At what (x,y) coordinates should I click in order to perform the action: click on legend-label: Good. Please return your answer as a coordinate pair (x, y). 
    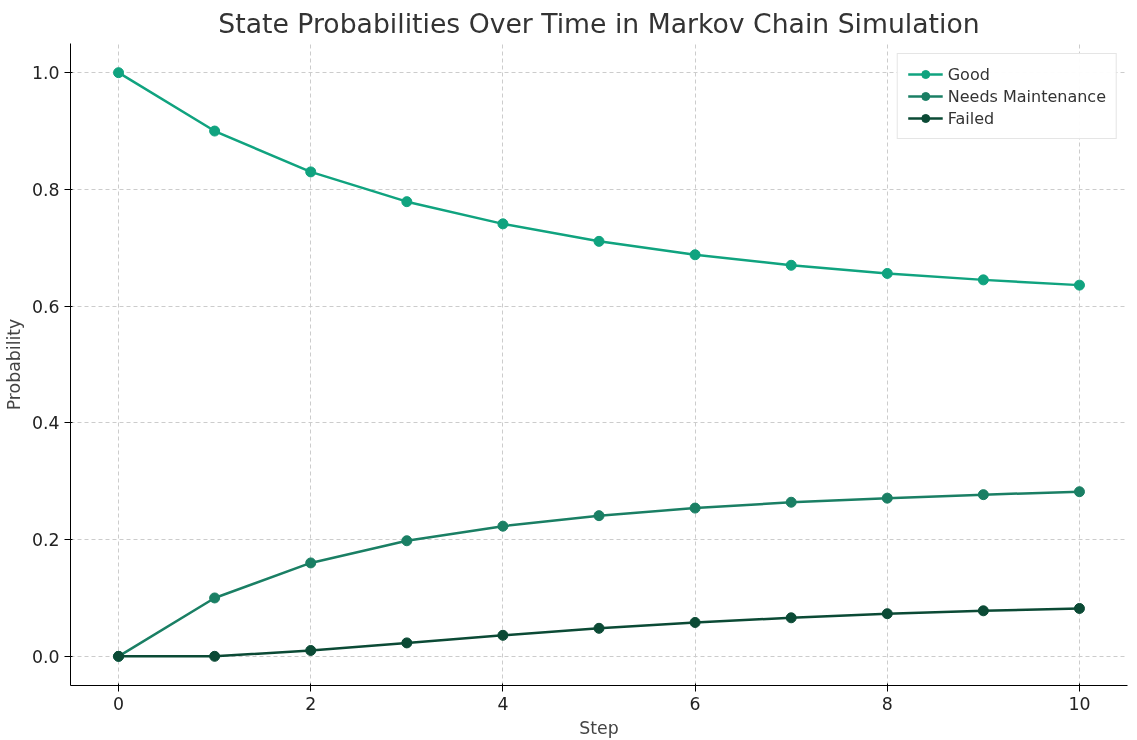
    Looking at the image, I should click on (968, 74).